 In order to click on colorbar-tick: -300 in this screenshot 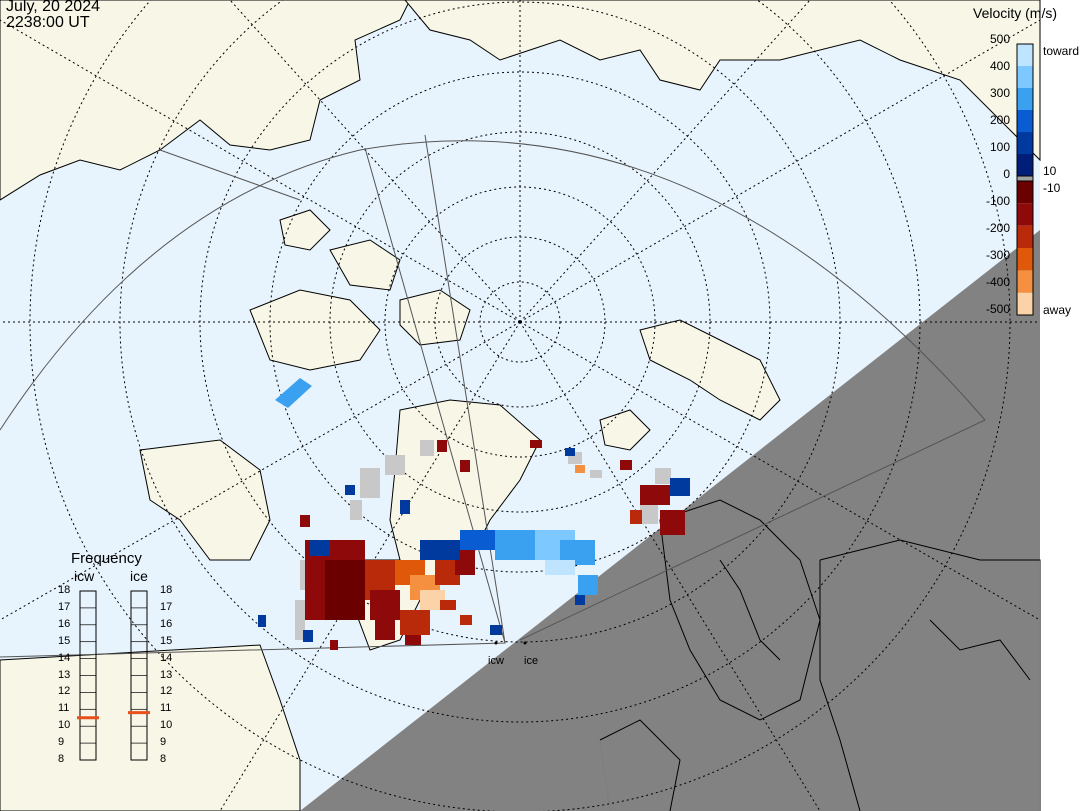, I will do `click(997, 255)`.